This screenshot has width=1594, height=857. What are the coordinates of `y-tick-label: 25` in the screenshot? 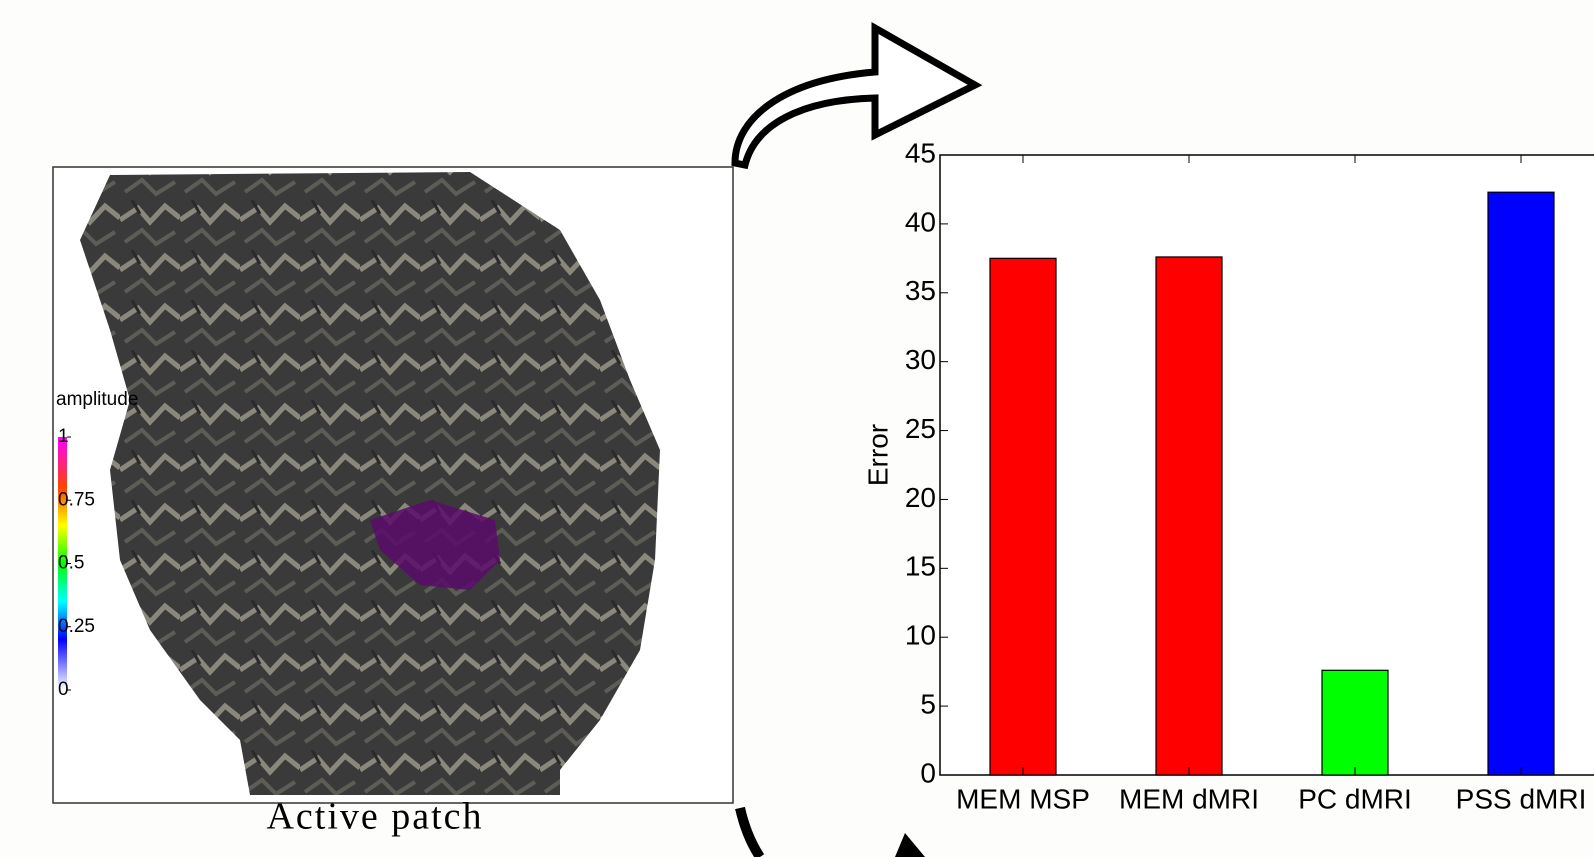 It's located at (920, 428).